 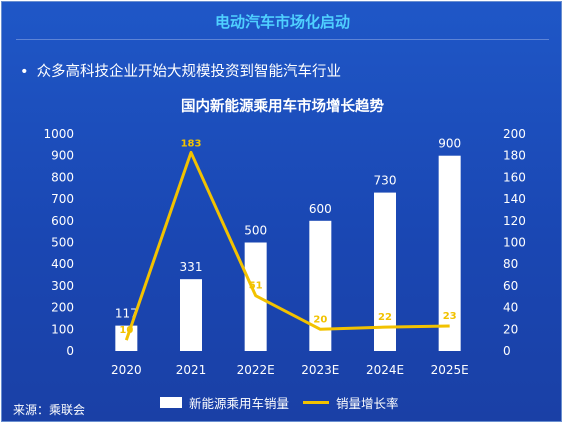 I want to click on category-label: 2025E, so click(x=450, y=370).